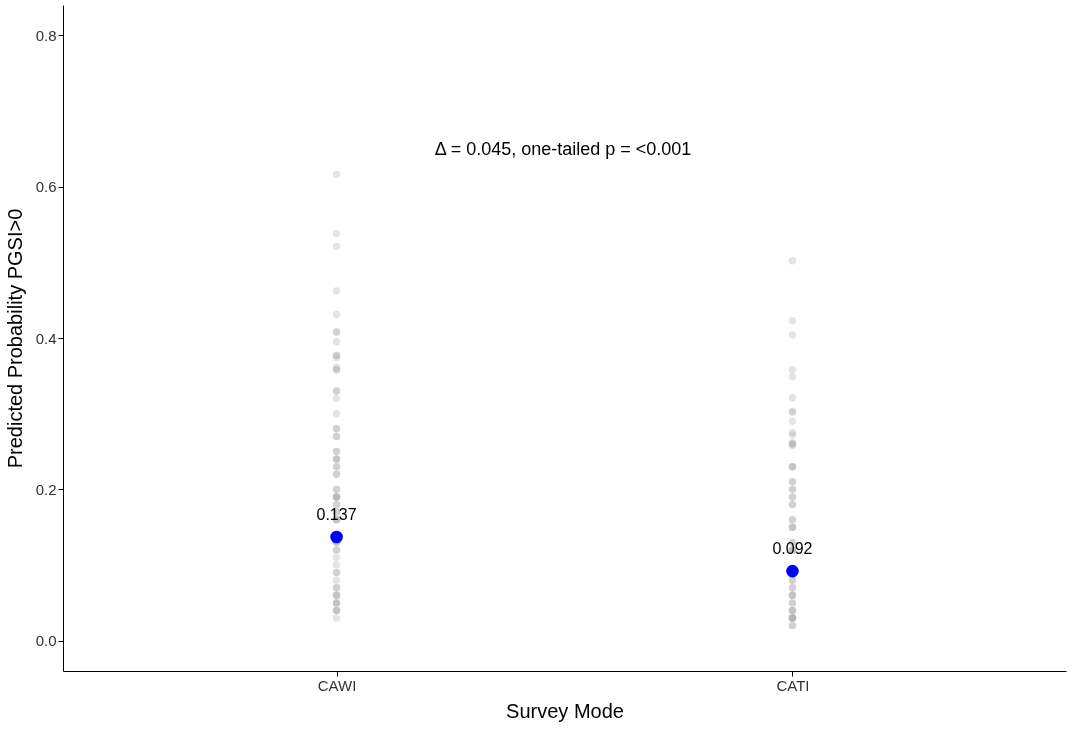 The image size is (1081, 736). What do you see at coordinates (46, 338) in the screenshot?
I see `y-tick-label: 0.4` at bounding box center [46, 338].